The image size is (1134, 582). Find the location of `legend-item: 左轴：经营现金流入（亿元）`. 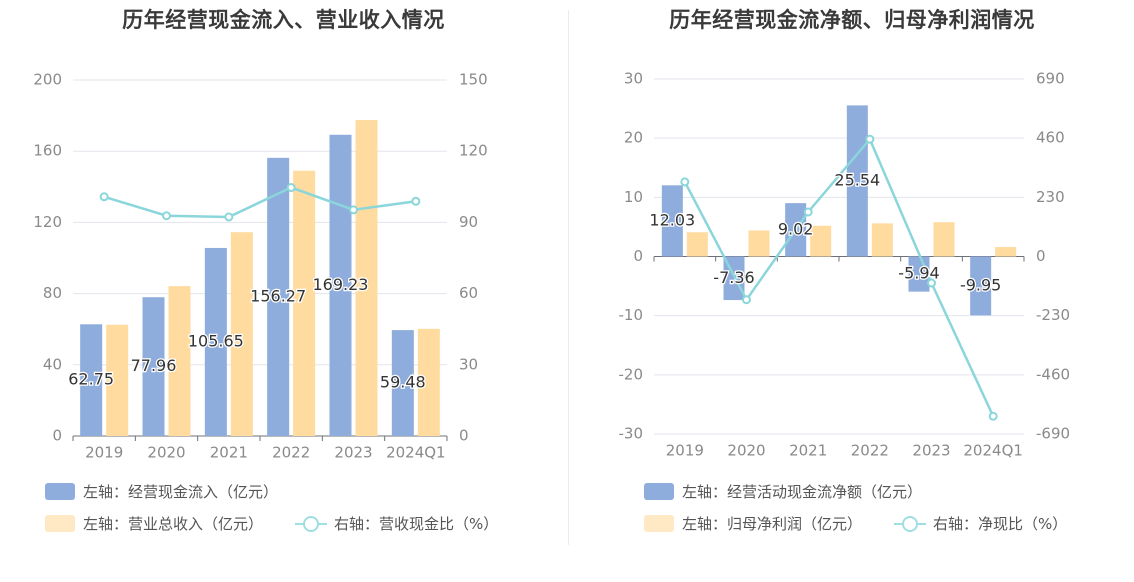

legend-item: 左轴：经营现金流入（亿元） is located at coordinates (161, 491).